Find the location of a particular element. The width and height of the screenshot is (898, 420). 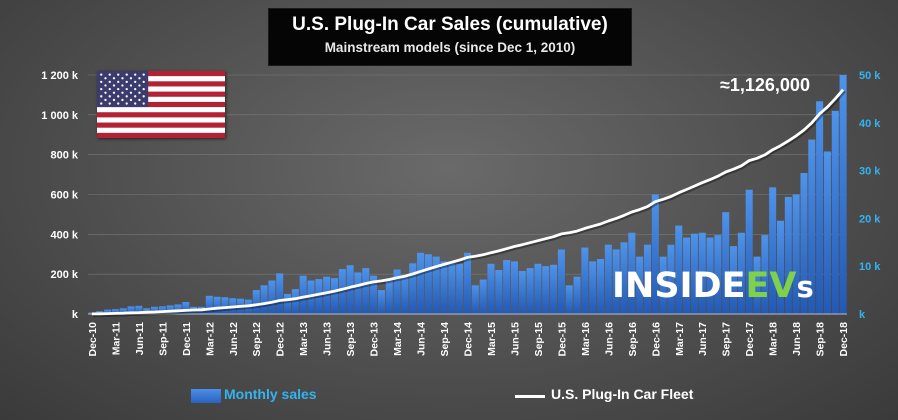

y-left-tick-label: 1 200 k is located at coordinates (60, 76).